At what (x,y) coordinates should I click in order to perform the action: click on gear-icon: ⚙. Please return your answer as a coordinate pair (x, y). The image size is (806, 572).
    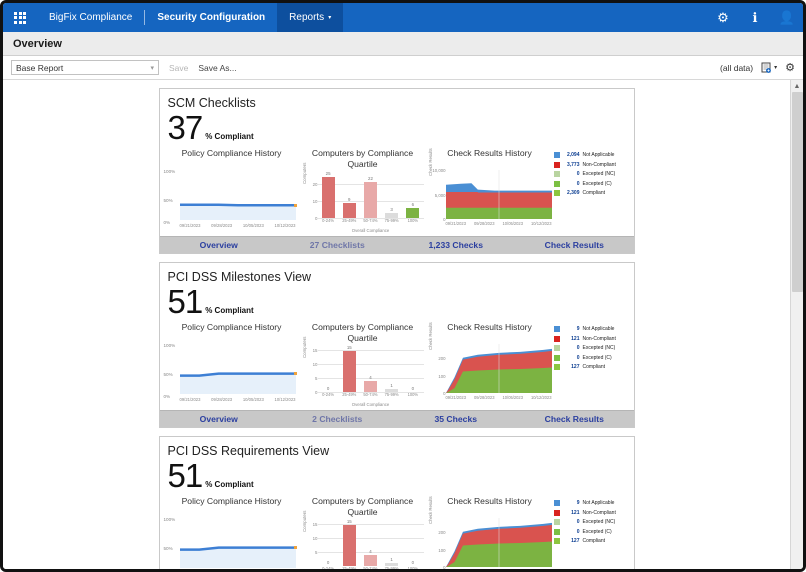
    Looking at the image, I should click on (723, 17).